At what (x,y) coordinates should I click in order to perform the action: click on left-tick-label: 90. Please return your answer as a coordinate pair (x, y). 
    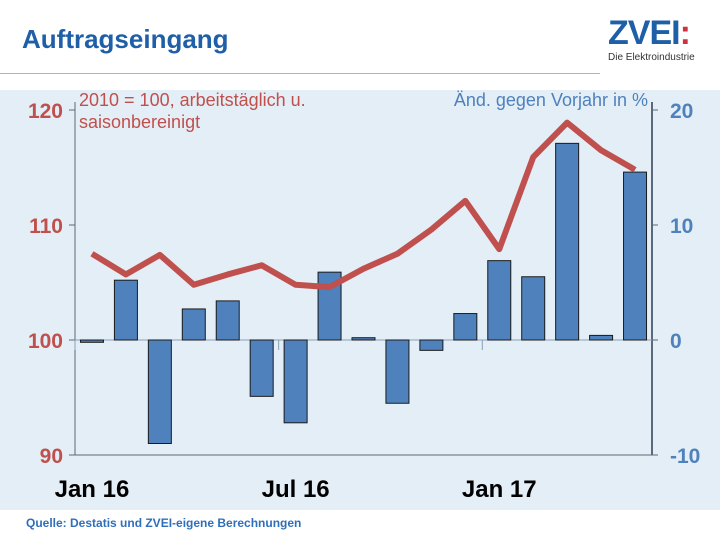
    Looking at the image, I should click on (51, 456).